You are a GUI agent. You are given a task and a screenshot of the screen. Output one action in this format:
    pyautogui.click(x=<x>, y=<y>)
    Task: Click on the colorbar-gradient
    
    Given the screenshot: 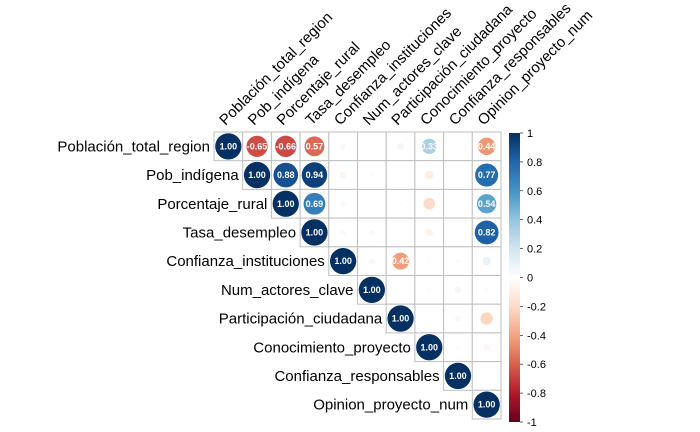 What is the action you would take?
    pyautogui.click(x=514, y=277)
    